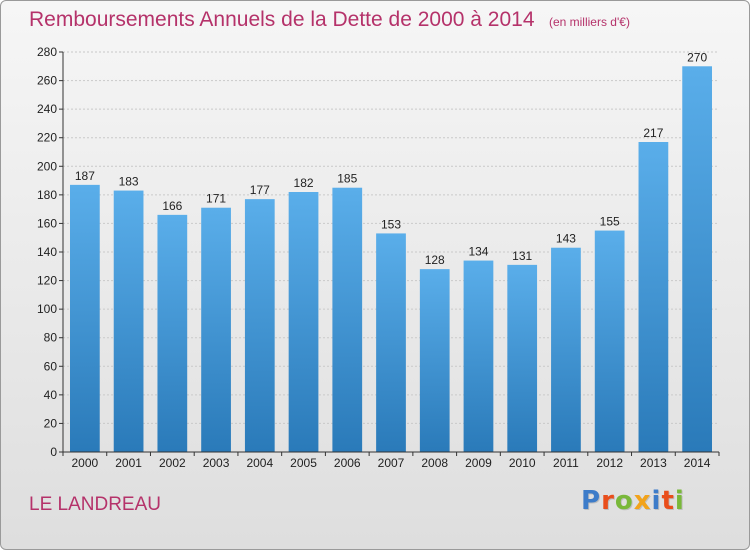 This screenshot has height=550, width=750. Describe the element at coordinates (434, 463) in the screenshot. I see `x-tick-label: 2008` at that location.